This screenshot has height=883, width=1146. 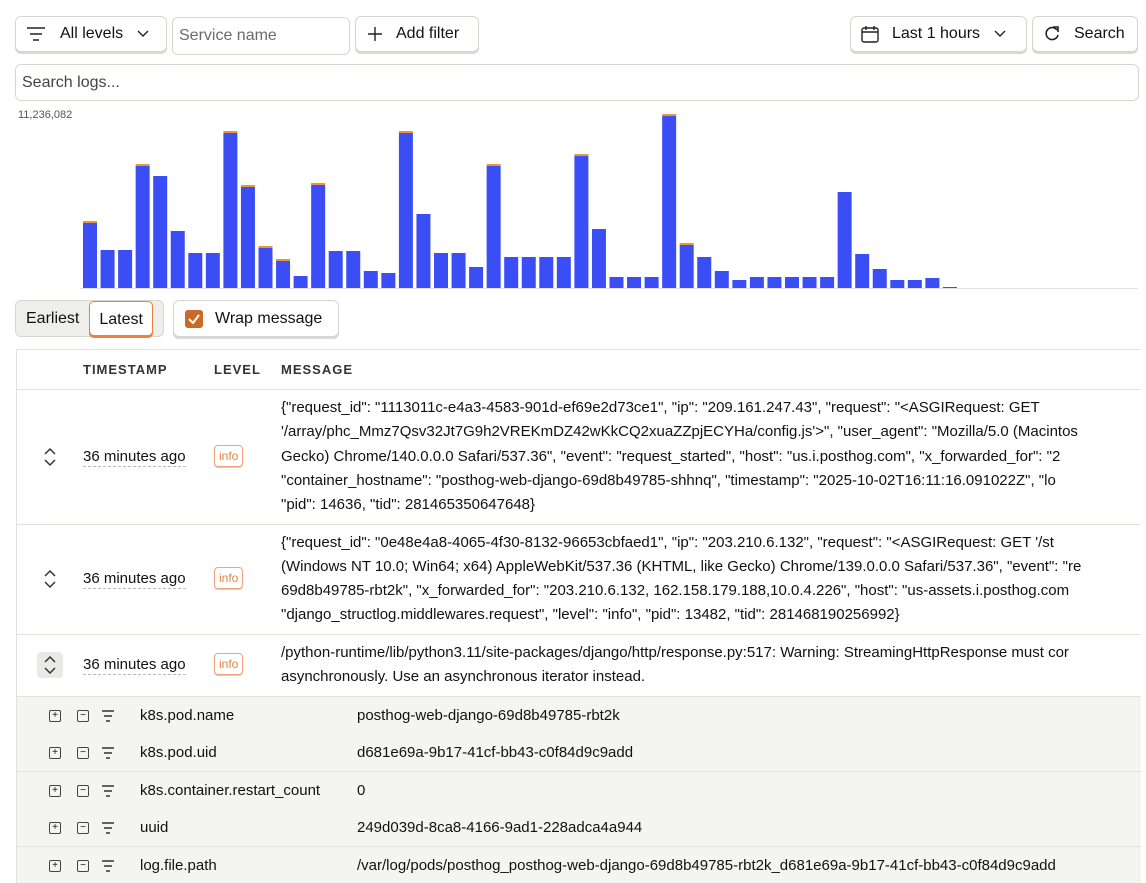 What do you see at coordinates (134, 580) in the screenshot?
I see `timestamp: 36 minutes ago` at bounding box center [134, 580].